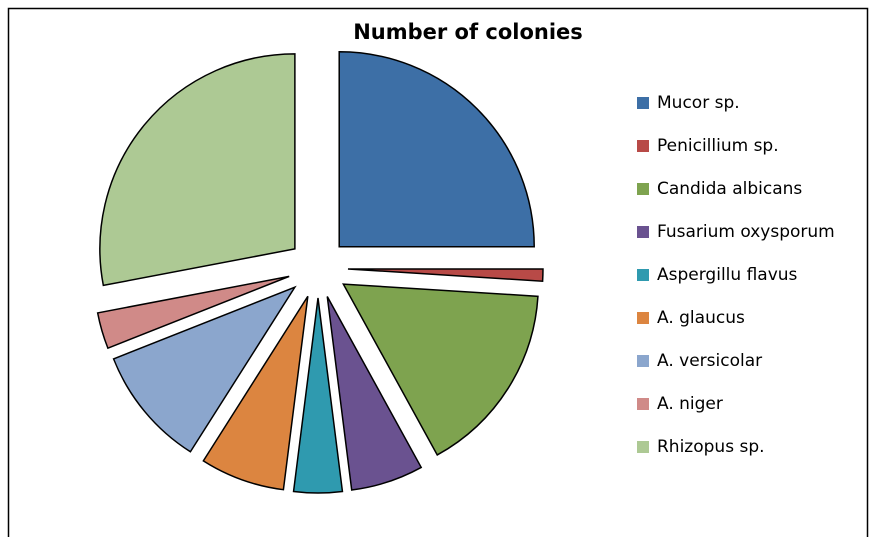  I want to click on legend-label: A. glaucus, so click(701, 318).